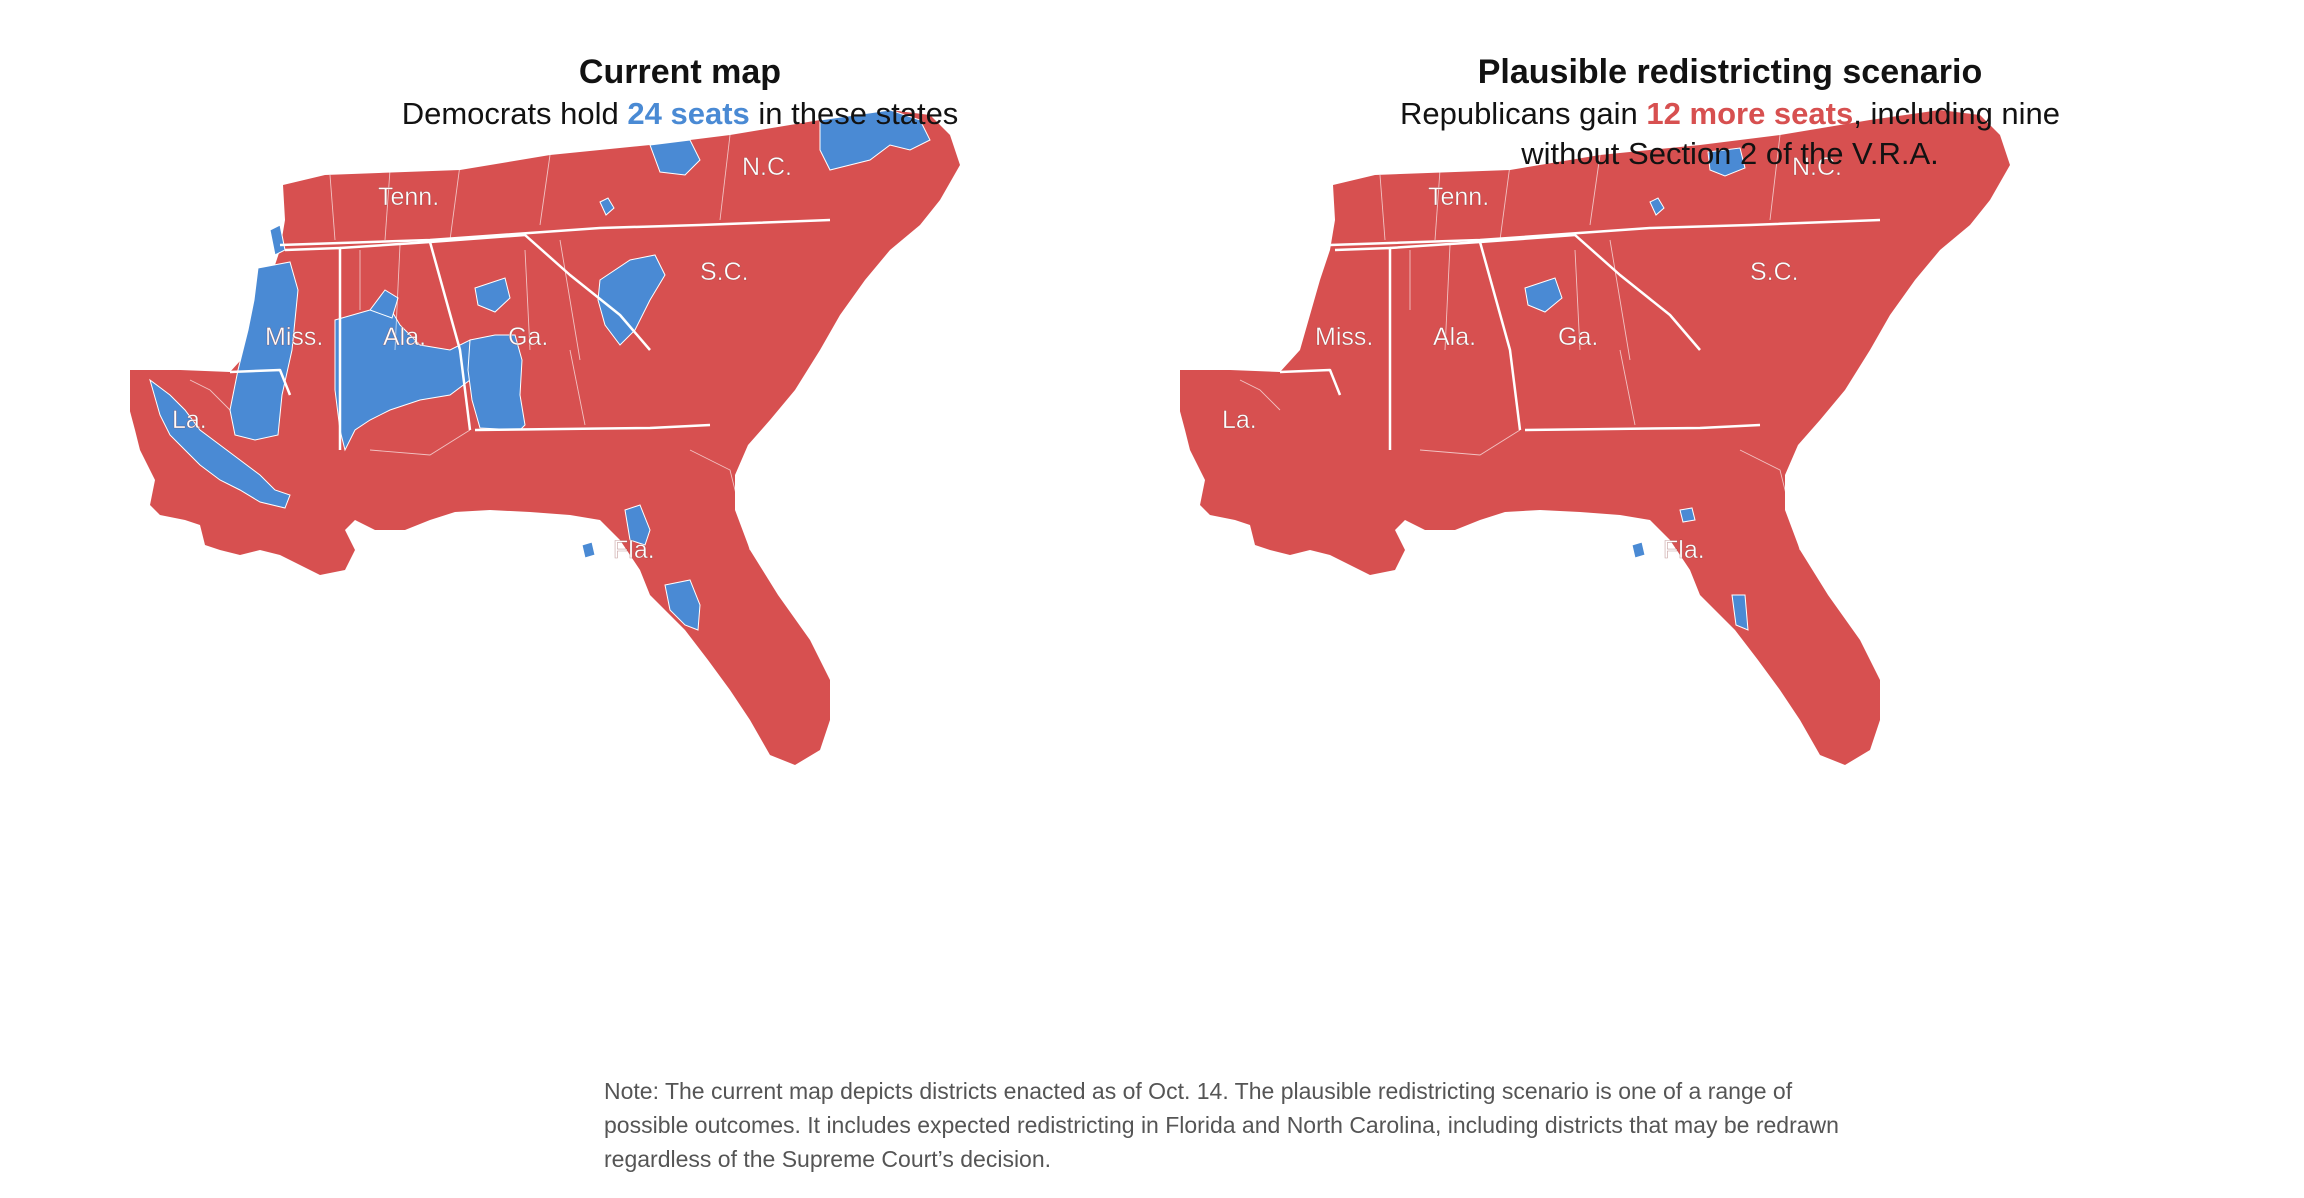 This screenshot has height=1198, width=2304. What do you see at coordinates (384, 304) in the screenshot?
I see `district-ala-birmingham` at bounding box center [384, 304].